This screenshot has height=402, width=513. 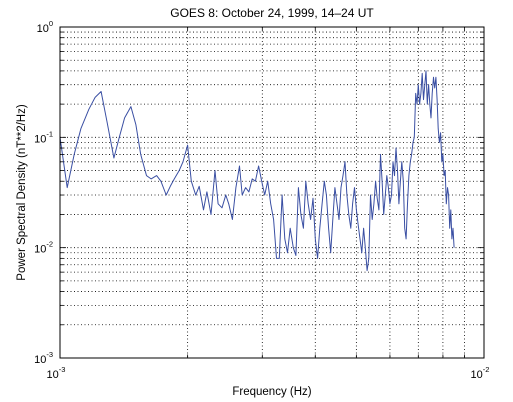 I want to click on y-axis-label: Power Spectral Density (nT**2/Hz), so click(x=22, y=192).